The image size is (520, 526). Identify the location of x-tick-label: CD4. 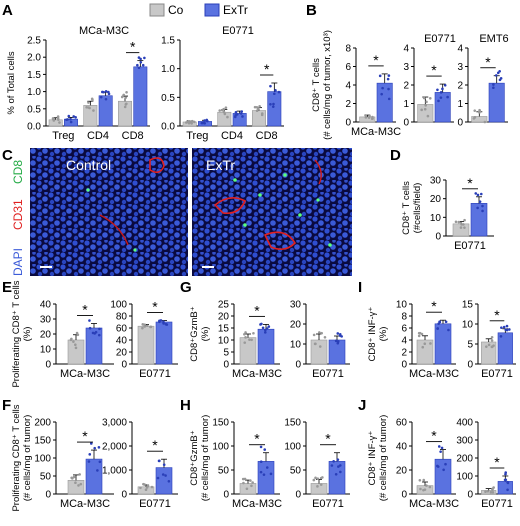
(232, 136).